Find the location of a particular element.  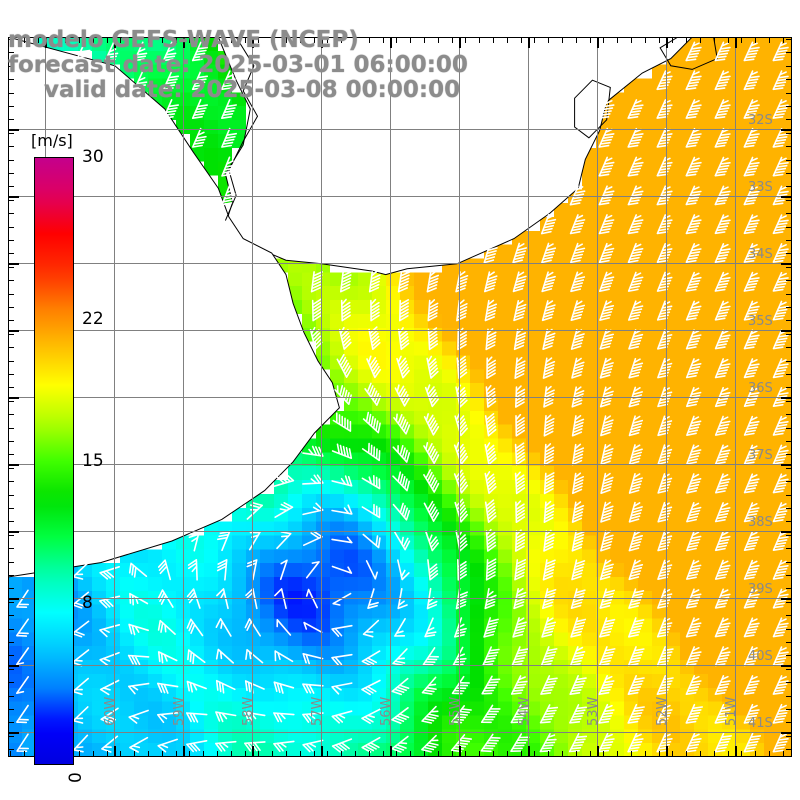

lat-label-38S: 38S is located at coordinates (760, 522).